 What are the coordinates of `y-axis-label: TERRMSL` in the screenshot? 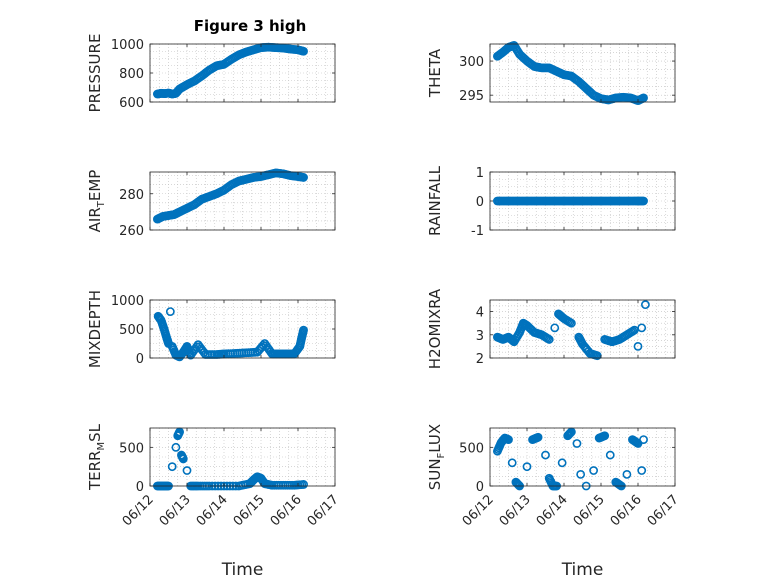 It's located at (96, 457).